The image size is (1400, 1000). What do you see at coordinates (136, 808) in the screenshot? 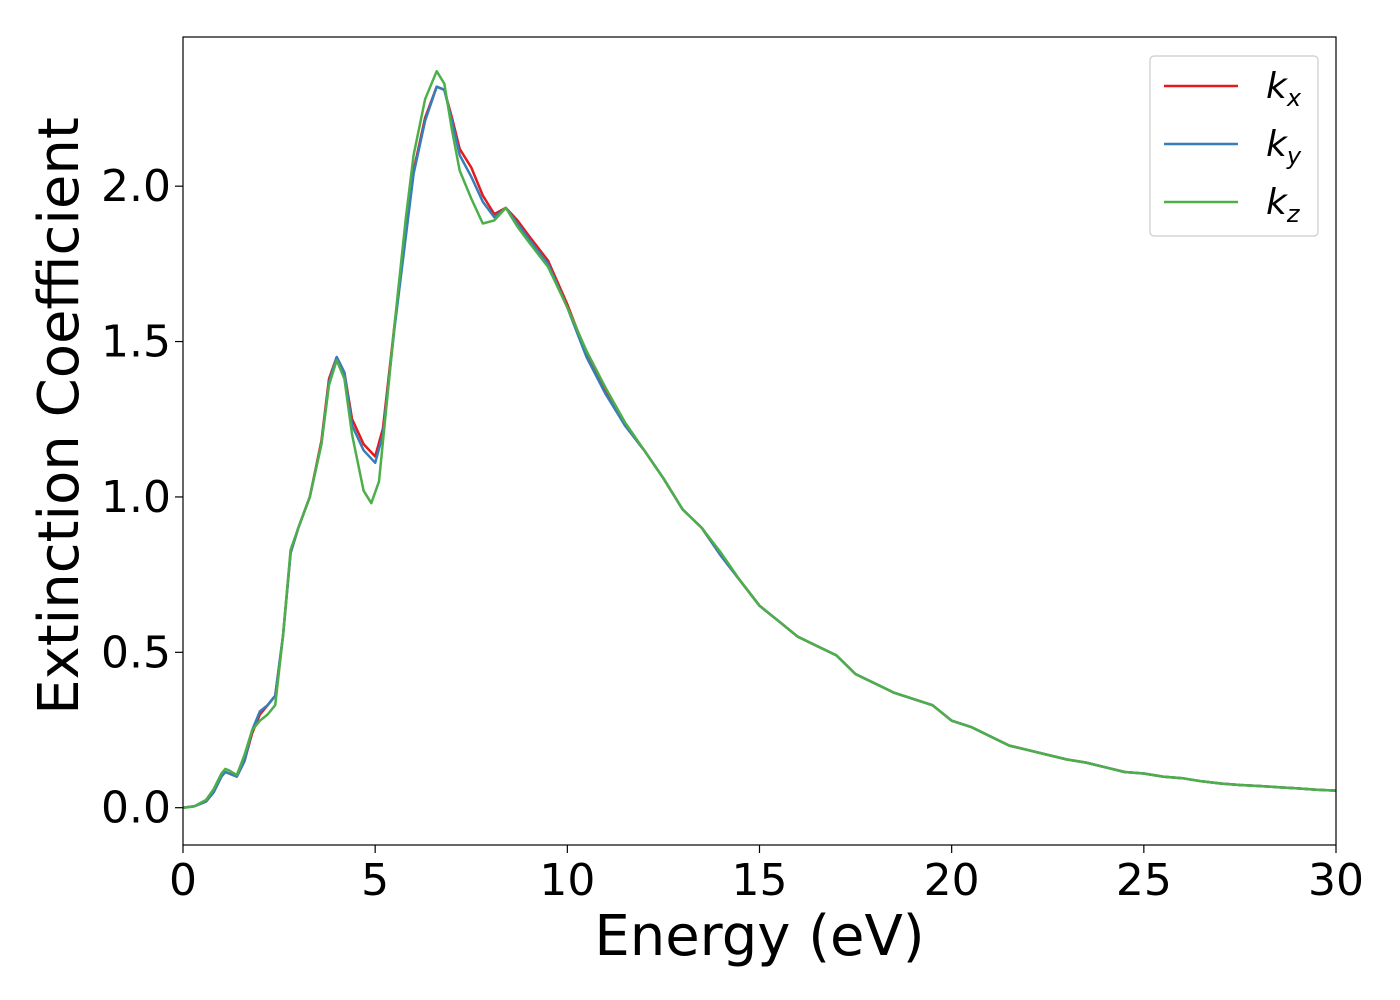
I see `y-tick-label: 0.0` at bounding box center [136, 808].